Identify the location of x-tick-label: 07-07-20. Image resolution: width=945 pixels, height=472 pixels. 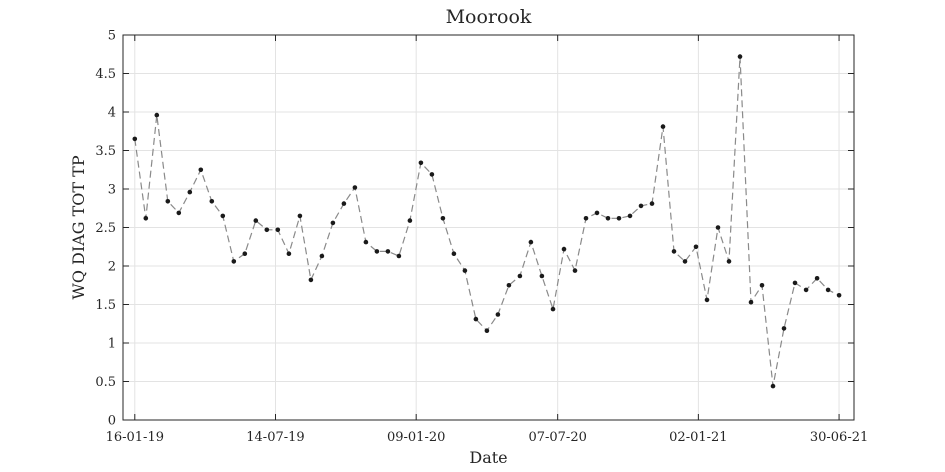
(557, 437).